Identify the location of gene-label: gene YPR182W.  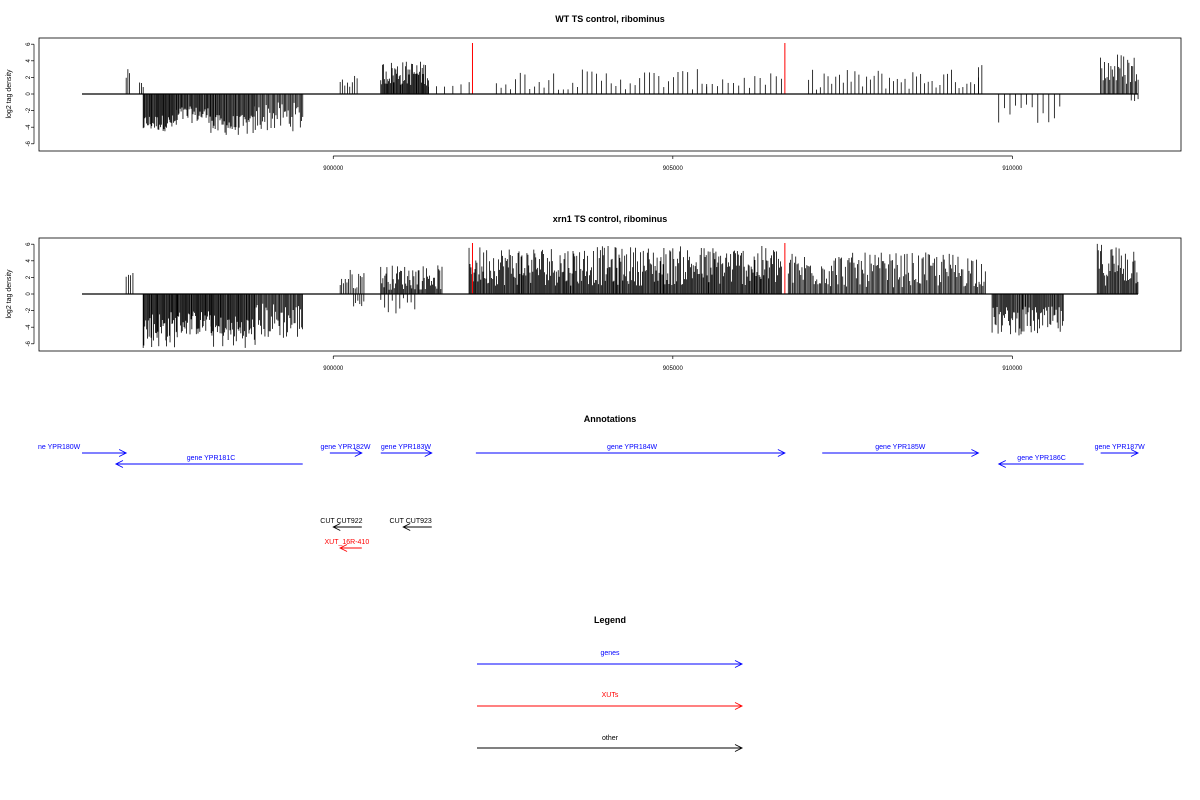
(345, 447).